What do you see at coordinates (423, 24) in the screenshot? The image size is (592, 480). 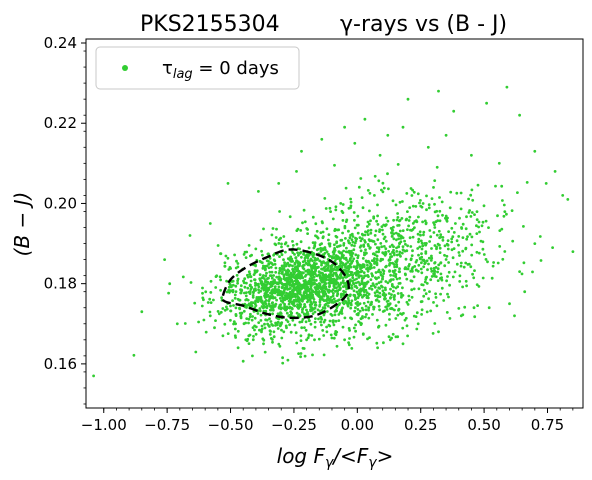 I see `chart-title-right: γ-rays vs (B - J)` at bounding box center [423, 24].